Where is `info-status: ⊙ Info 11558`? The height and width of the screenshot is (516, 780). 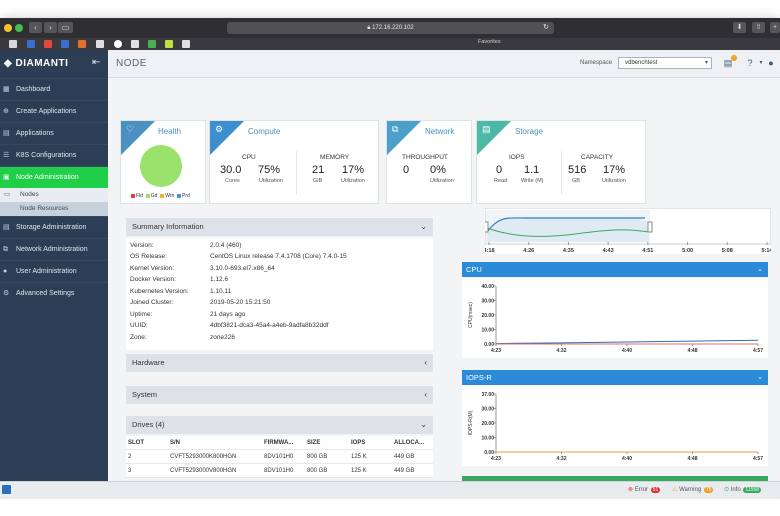 info-status: ⊙ Info 11558 is located at coordinates (742, 490).